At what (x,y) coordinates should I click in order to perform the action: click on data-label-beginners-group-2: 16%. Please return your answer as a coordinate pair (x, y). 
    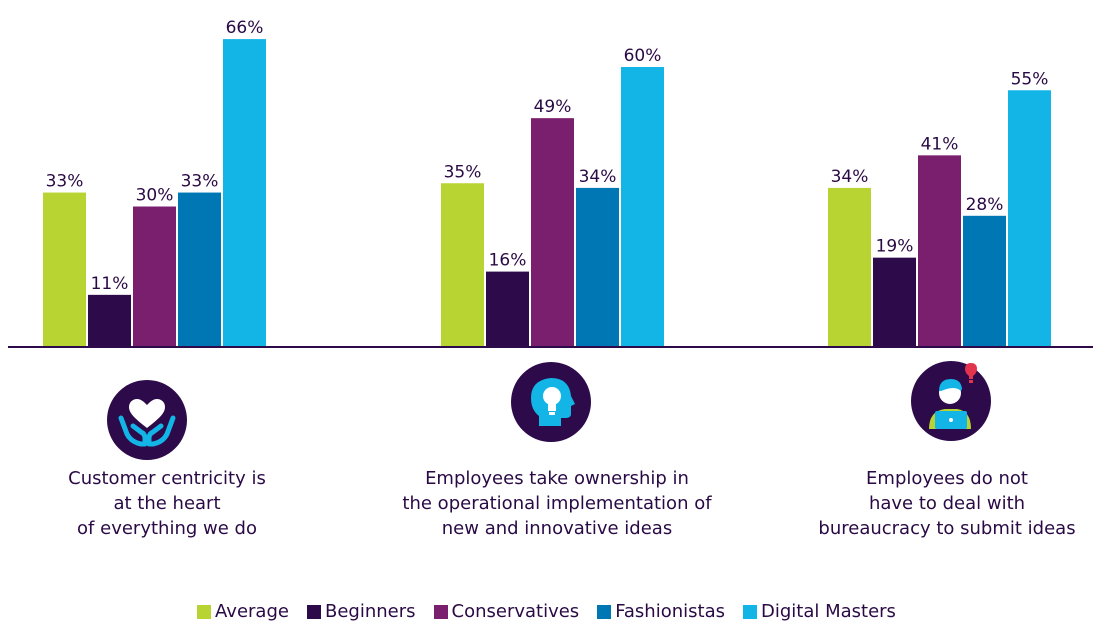
    Looking at the image, I should click on (508, 261).